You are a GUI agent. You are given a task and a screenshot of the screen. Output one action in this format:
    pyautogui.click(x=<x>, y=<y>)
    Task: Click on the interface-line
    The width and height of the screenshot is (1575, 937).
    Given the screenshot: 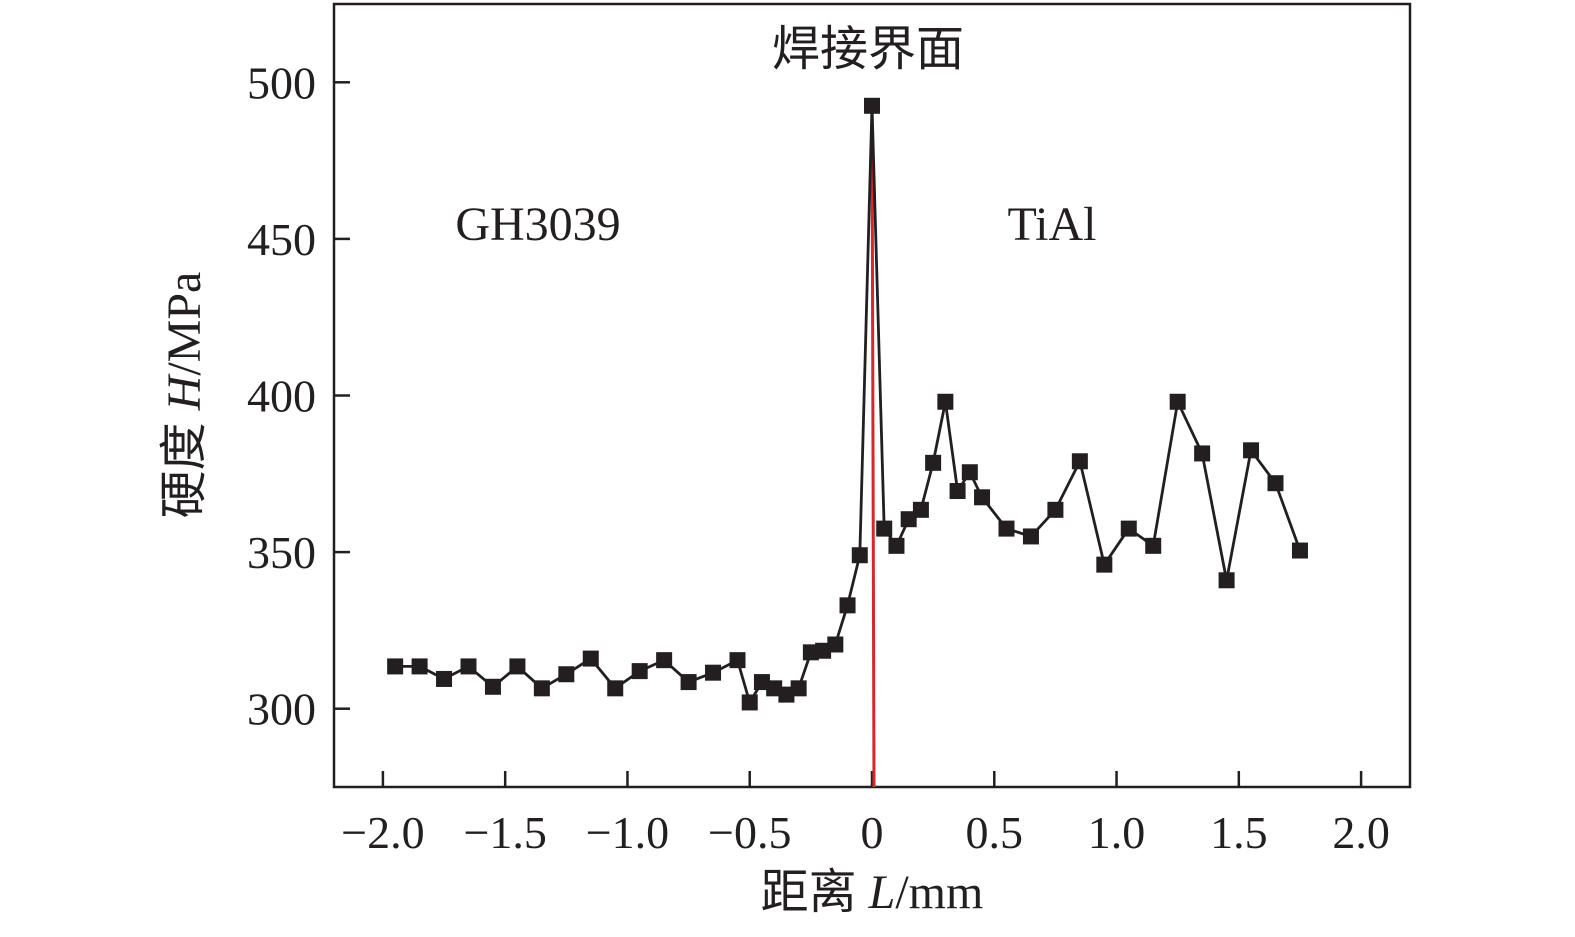 What is the action you would take?
    pyautogui.click(x=873, y=449)
    